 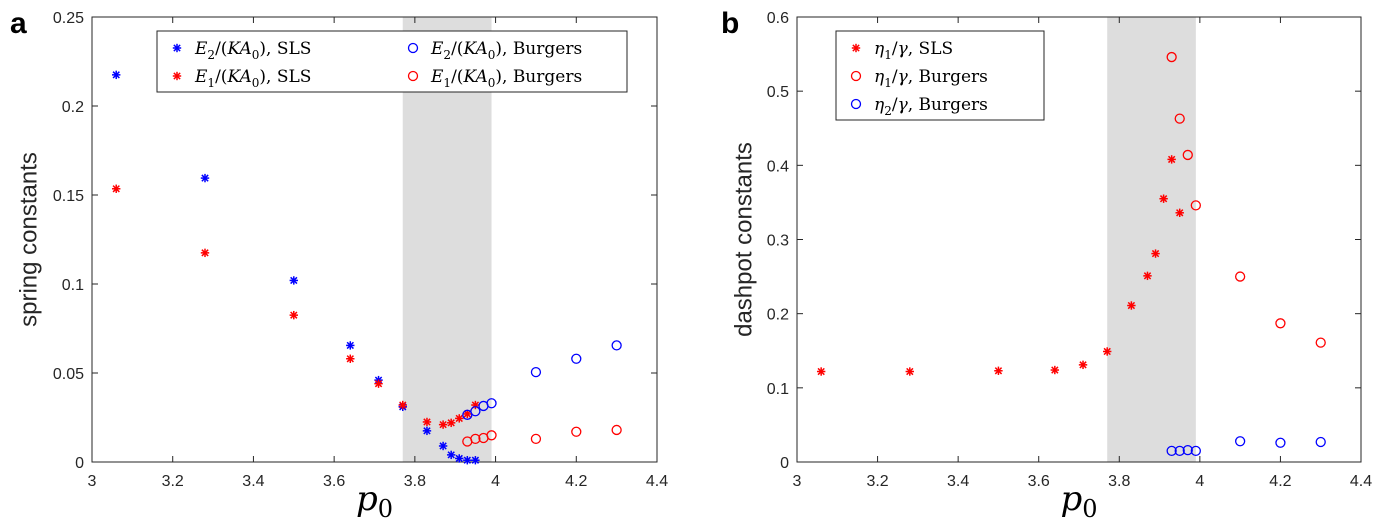 What do you see at coordinates (28, 239) in the screenshot?
I see `y-axis-label: spring constants` at bounding box center [28, 239].